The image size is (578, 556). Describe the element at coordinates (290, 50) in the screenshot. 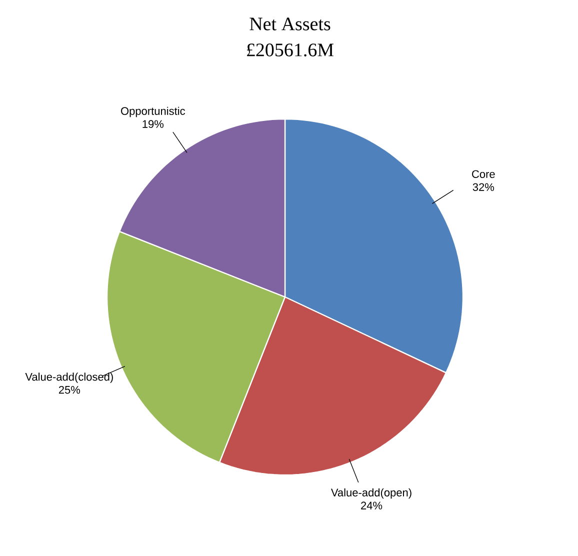

I see `chart-subtitle: £20561.6M` at that location.